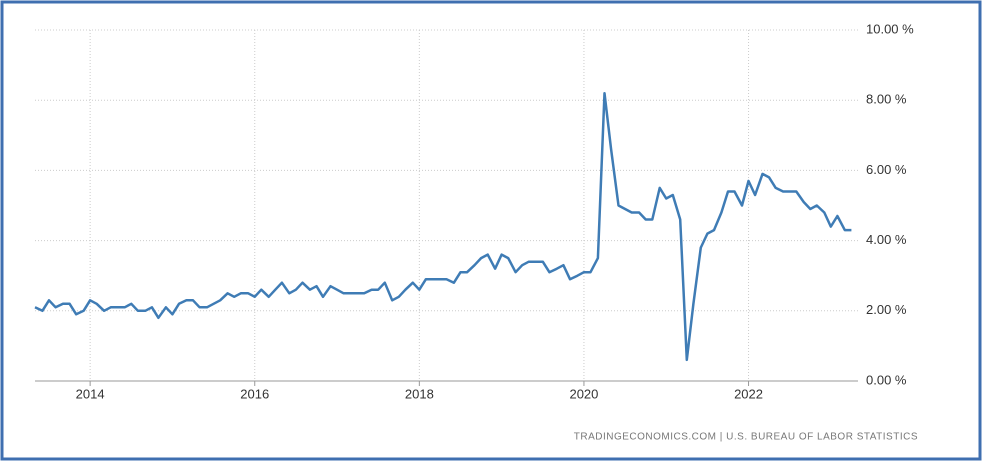 This screenshot has width=982, height=466. What do you see at coordinates (886, 169) in the screenshot?
I see `y-tick-label: 6.00 %` at bounding box center [886, 169].